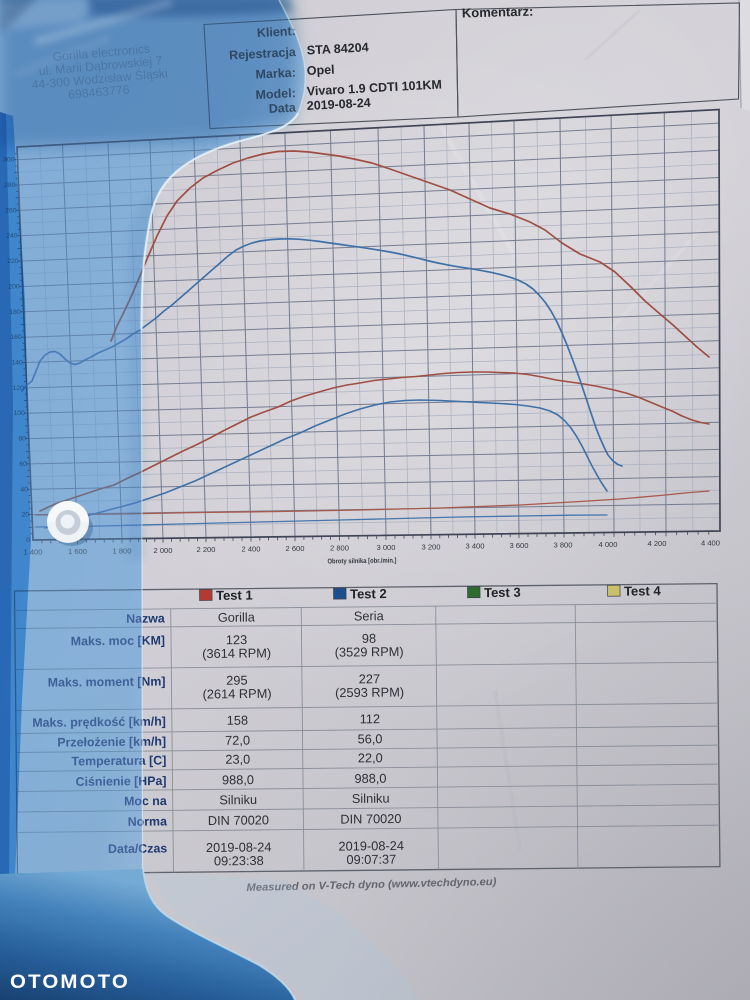 This screenshot has height=1000, width=750. I want to click on svg-text: 09:23:38, so click(239, 861).